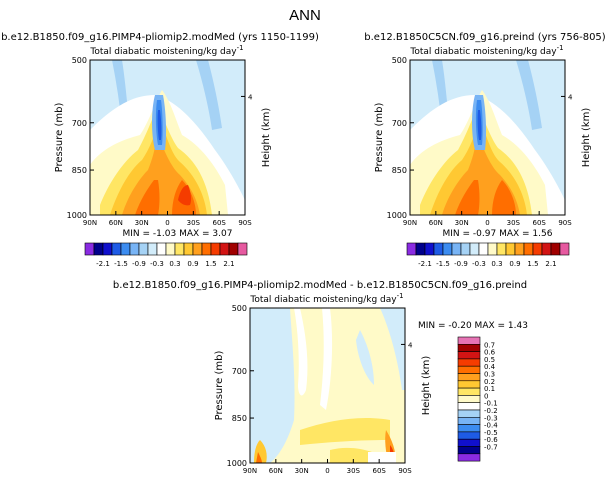  Describe the element at coordinates (237, 463) in the screenshot. I see `panel3-ytick-label: 1000` at that location.